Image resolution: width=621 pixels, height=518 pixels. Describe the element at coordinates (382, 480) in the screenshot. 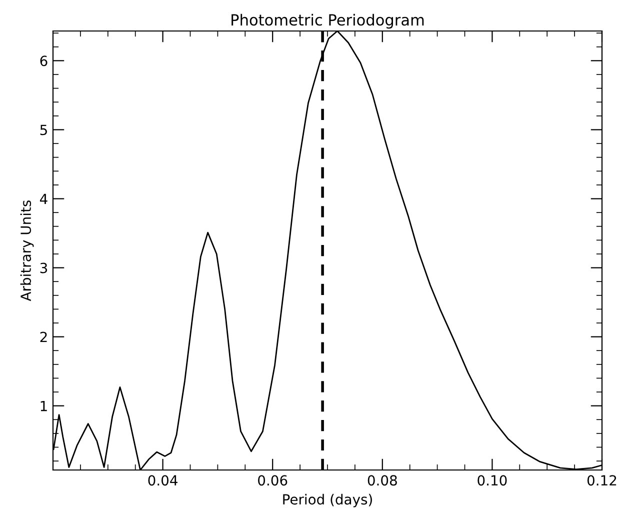

I see `x-tick-label: 0.08` at that location.